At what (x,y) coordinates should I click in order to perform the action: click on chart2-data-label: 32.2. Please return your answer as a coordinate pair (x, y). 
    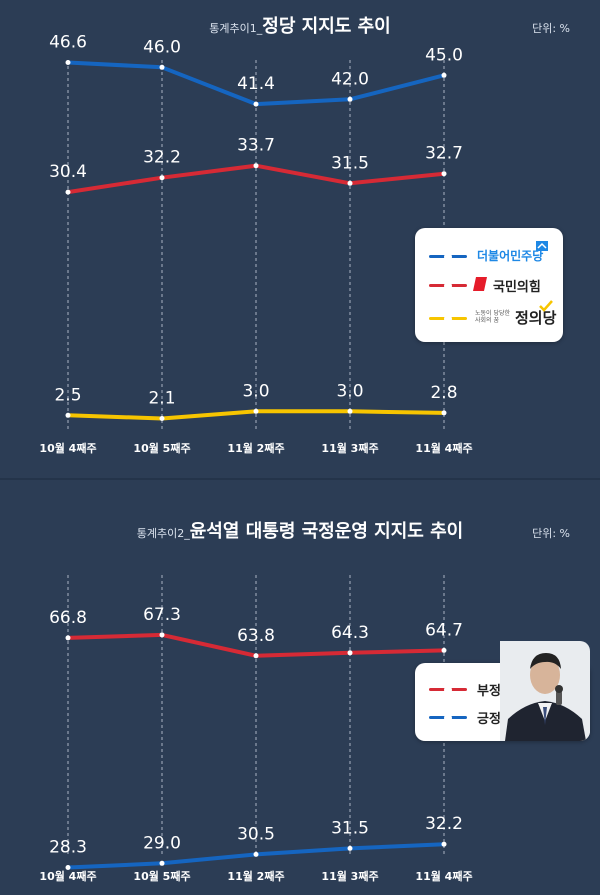
    Looking at the image, I should click on (444, 824).